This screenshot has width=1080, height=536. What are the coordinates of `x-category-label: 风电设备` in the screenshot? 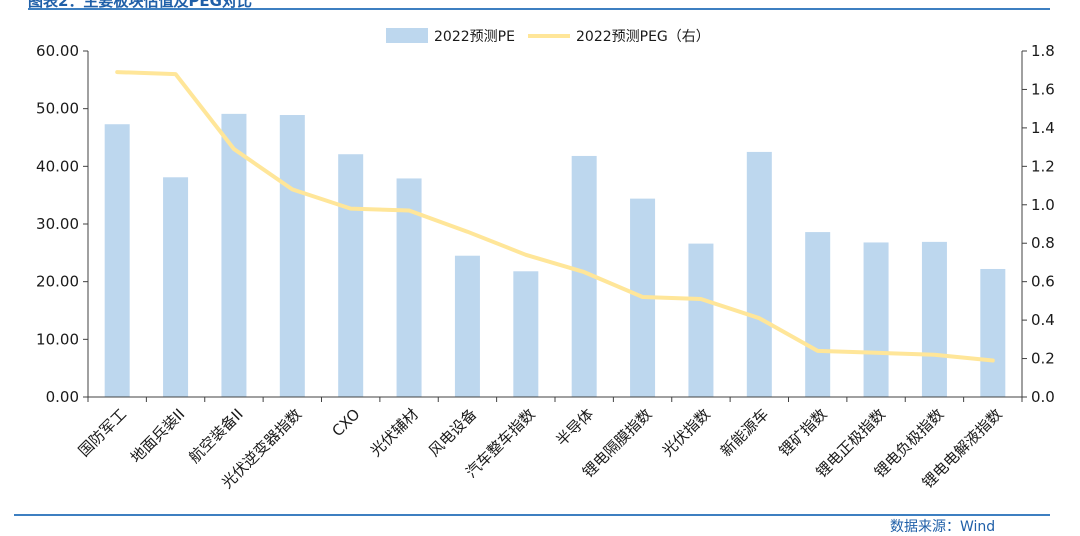 It's located at (452, 432).